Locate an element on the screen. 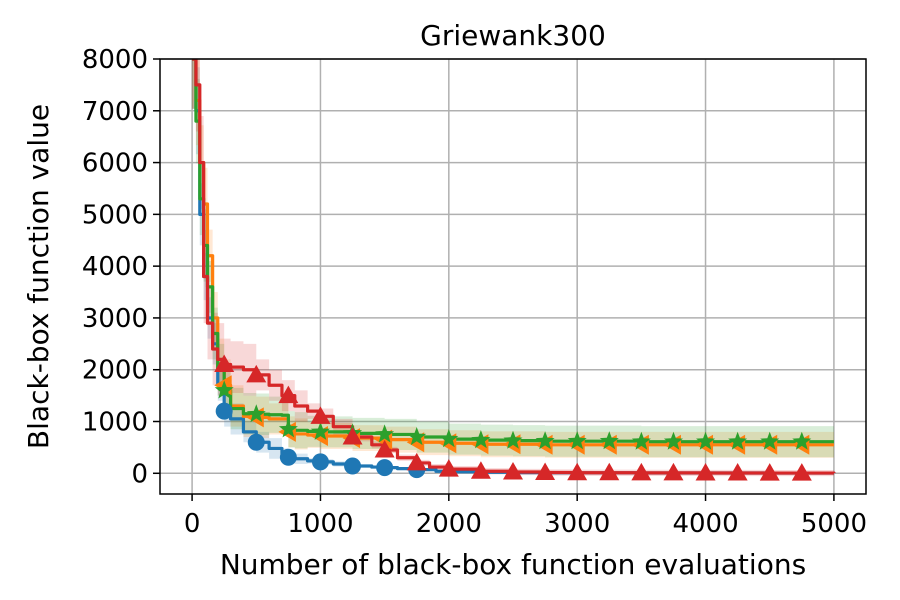 This screenshot has height=600, width=900. x-tick-label: 4000 is located at coordinates (705, 524).